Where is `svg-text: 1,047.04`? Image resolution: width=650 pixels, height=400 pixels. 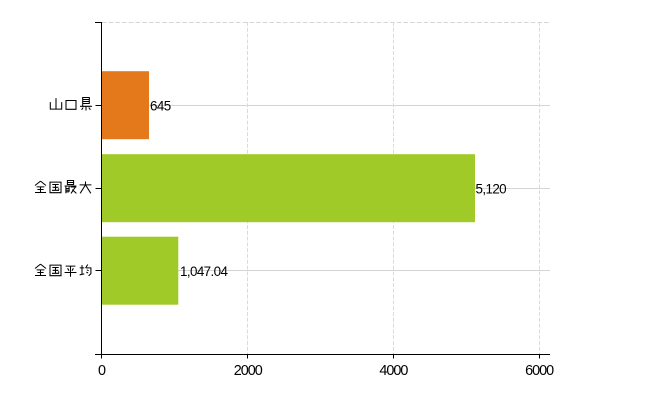 svg-text: 1,047.04 is located at coordinates (204, 271).